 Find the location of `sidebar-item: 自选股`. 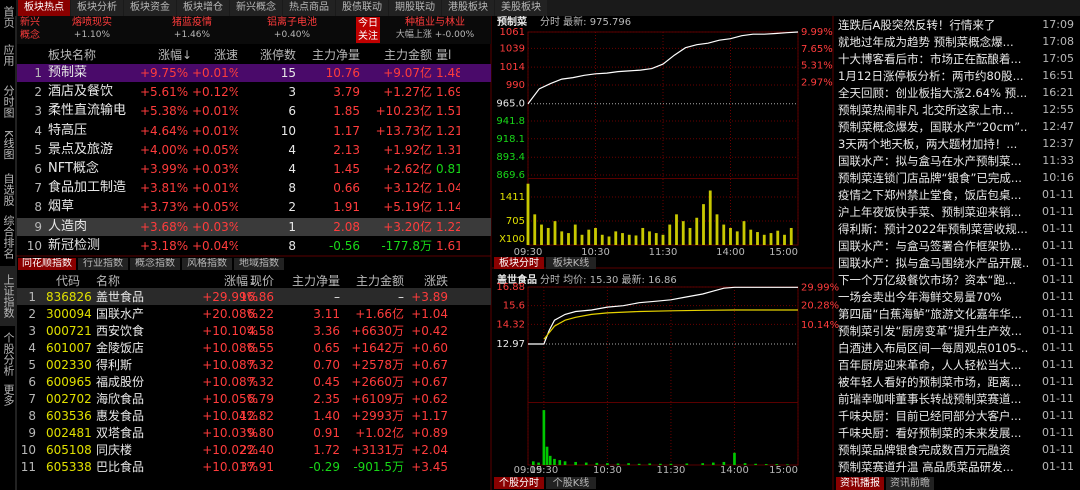

sidebar-item: 自选股 is located at coordinates (8, 189).